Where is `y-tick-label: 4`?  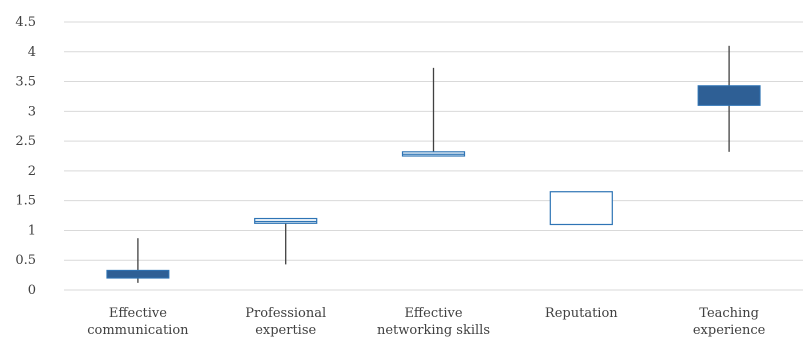 y-tick-label: 4 is located at coordinates (32, 52).